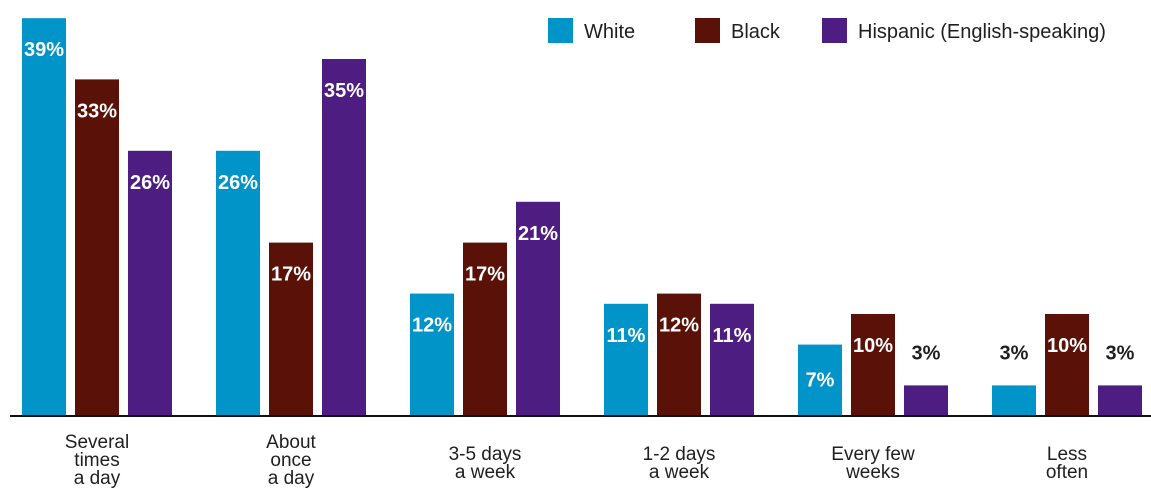 The width and height of the screenshot is (1151, 502). What do you see at coordinates (538, 308) in the screenshot?
I see `bar-3-5-days-a-week-hispanic-english-speaking` at bounding box center [538, 308].